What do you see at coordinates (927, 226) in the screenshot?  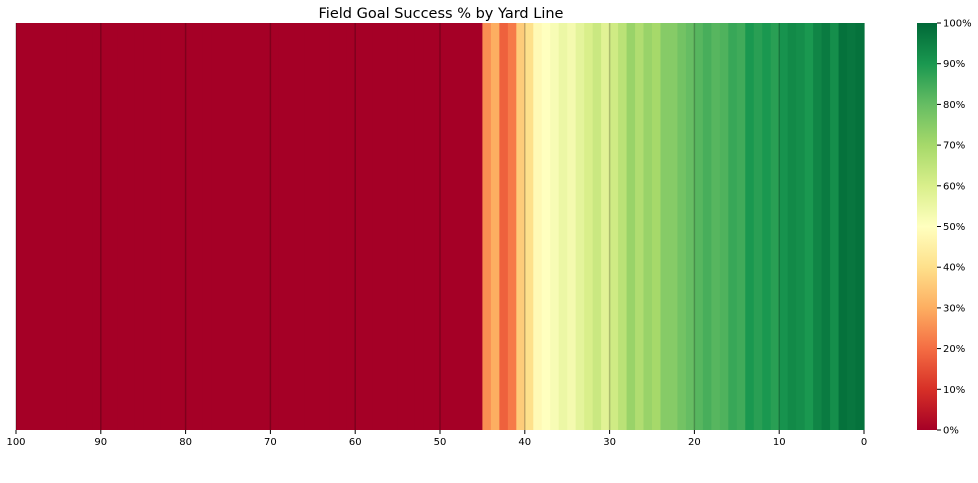 I see `colorbar` at bounding box center [927, 226].